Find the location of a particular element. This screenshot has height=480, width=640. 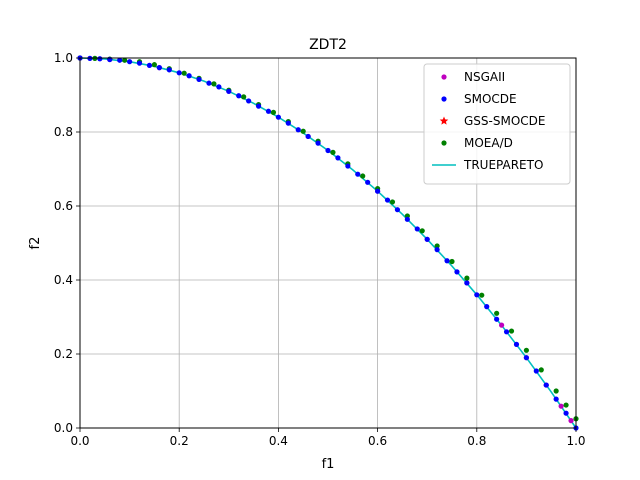

legend-item-gss-smocde: GSS-SMOCDE is located at coordinates (492, 121).